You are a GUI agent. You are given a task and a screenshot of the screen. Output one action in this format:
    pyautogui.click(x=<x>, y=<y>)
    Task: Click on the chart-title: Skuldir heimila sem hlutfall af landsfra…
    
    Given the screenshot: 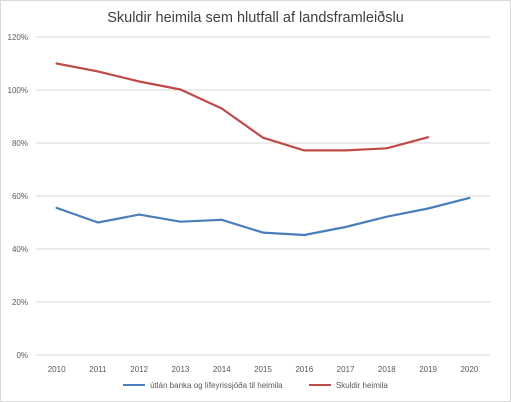 What is the action you would take?
    pyautogui.click(x=255, y=18)
    